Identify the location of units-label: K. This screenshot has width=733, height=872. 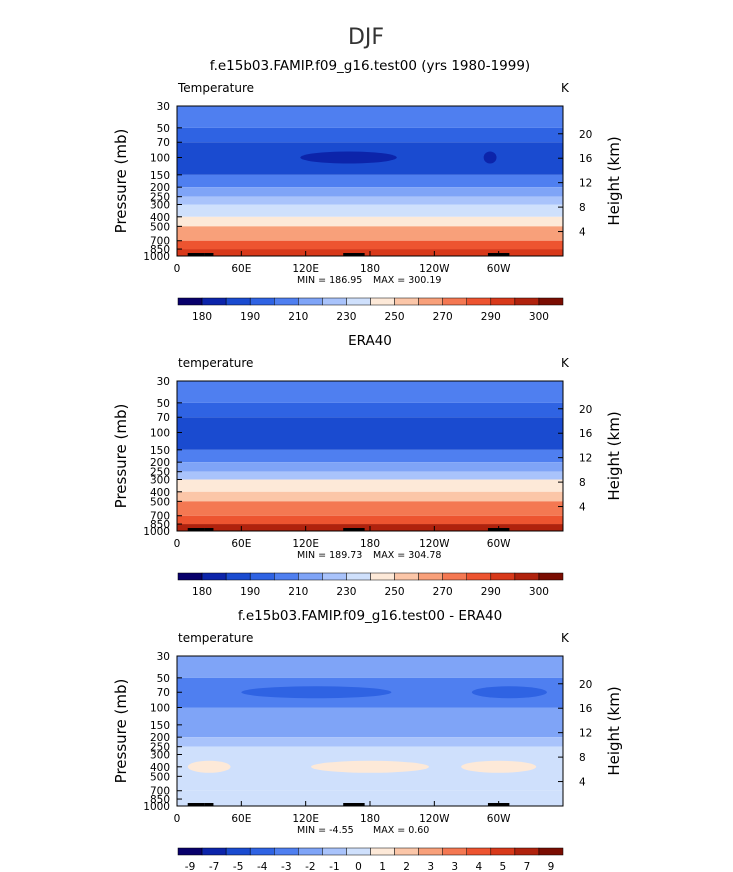
(565, 363).